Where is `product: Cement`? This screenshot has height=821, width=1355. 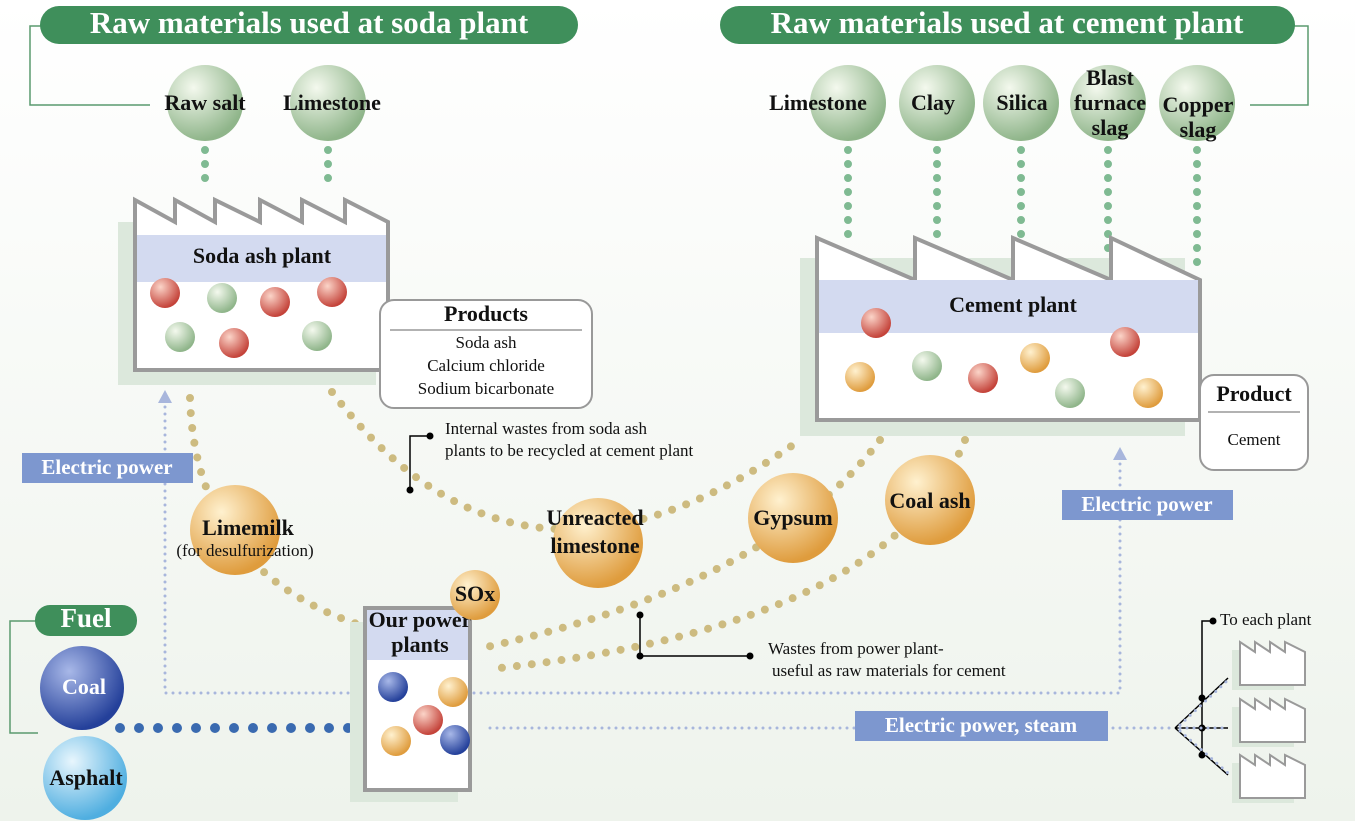
product: Cement is located at coordinates (1254, 439).